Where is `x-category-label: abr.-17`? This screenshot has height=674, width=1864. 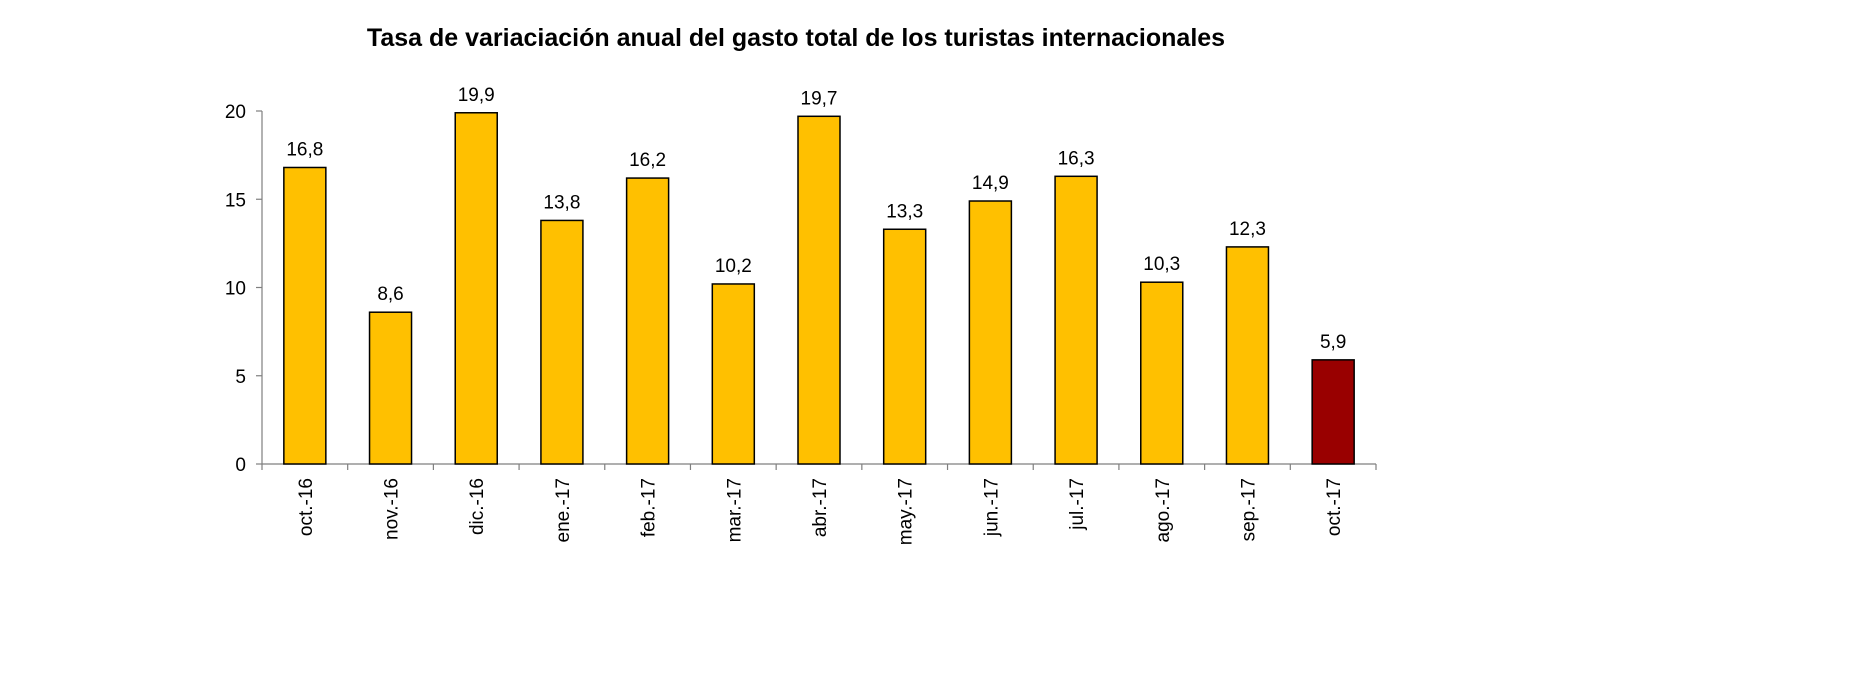 x-category-label: abr.-17 is located at coordinates (820, 507).